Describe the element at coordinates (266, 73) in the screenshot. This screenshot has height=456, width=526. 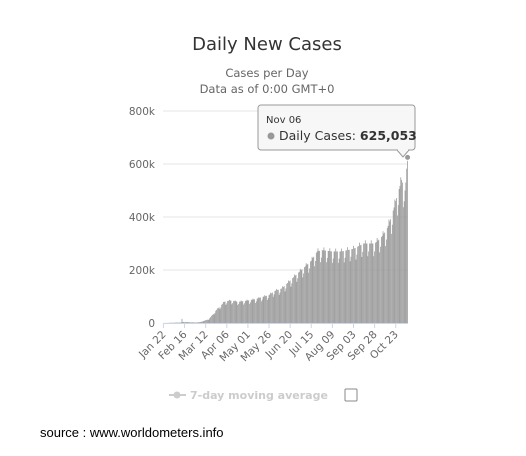
I see `chart-subtitle: Cases per Day` at that location.